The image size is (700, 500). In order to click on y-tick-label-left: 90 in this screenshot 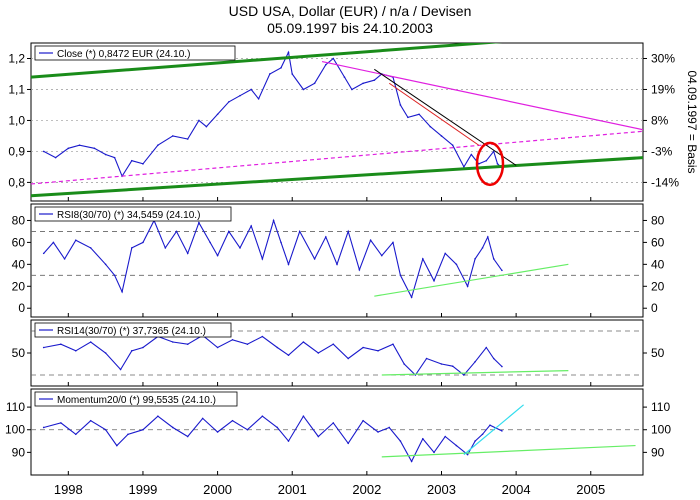, I will do `click(19, 452)`.